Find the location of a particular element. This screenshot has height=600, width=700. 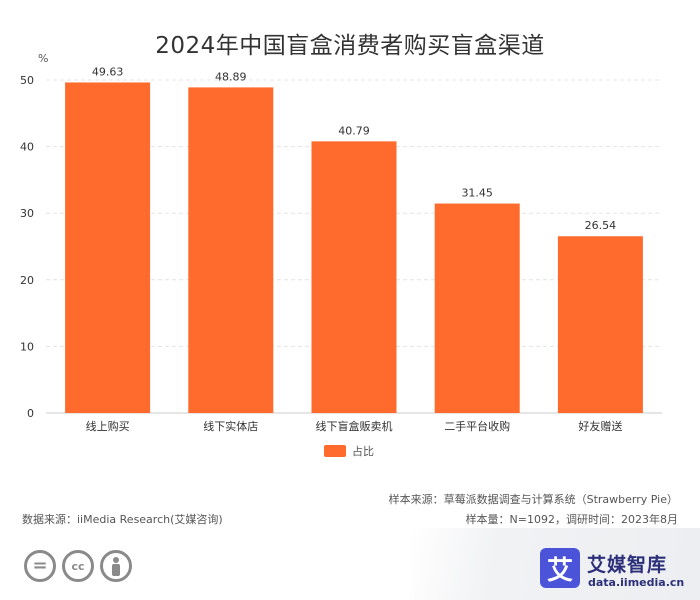

y-tick-label: 30 is located at coordinates (27, 213).